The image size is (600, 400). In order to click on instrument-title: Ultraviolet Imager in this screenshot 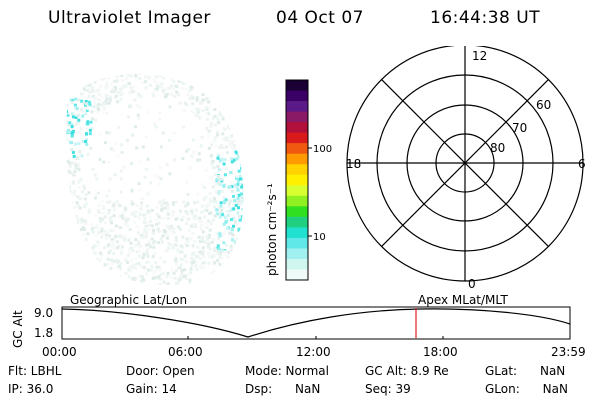, I will do `click(129, 18)`.